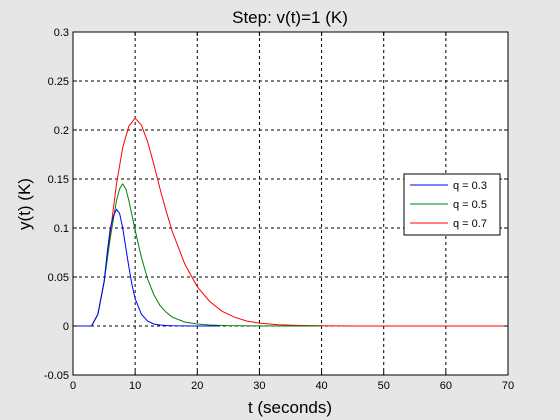  I want to click on legend-entry: q = 0.5, so click(470, 205).